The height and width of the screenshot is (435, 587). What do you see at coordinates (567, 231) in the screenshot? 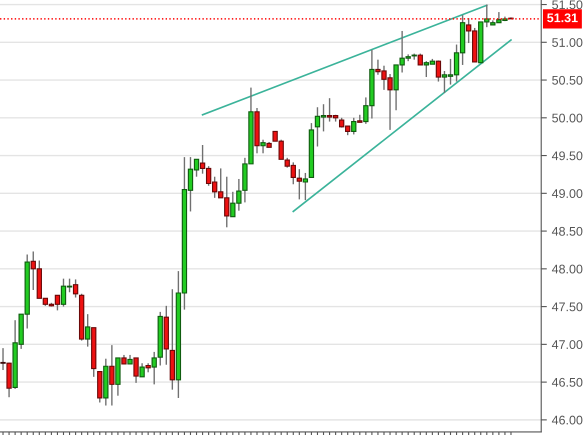
I see `y-tick-label: 48.50` at bounding box center [567, 231].